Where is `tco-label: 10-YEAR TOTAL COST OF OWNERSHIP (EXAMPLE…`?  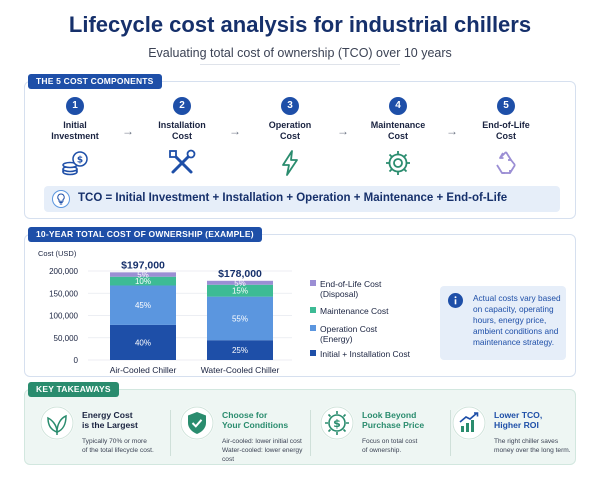 tco-label: 10-YEAR TOTAL COST OF OWNERSHIP (EXAMPLE… is located at coordinates (145, 234).